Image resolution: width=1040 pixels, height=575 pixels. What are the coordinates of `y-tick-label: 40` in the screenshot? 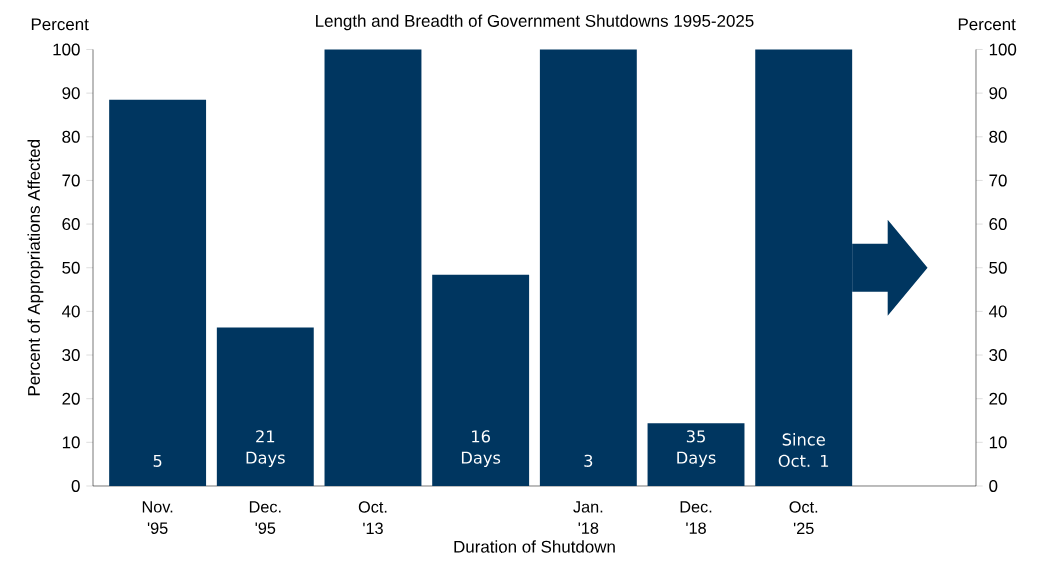 It's located at (71, 311).